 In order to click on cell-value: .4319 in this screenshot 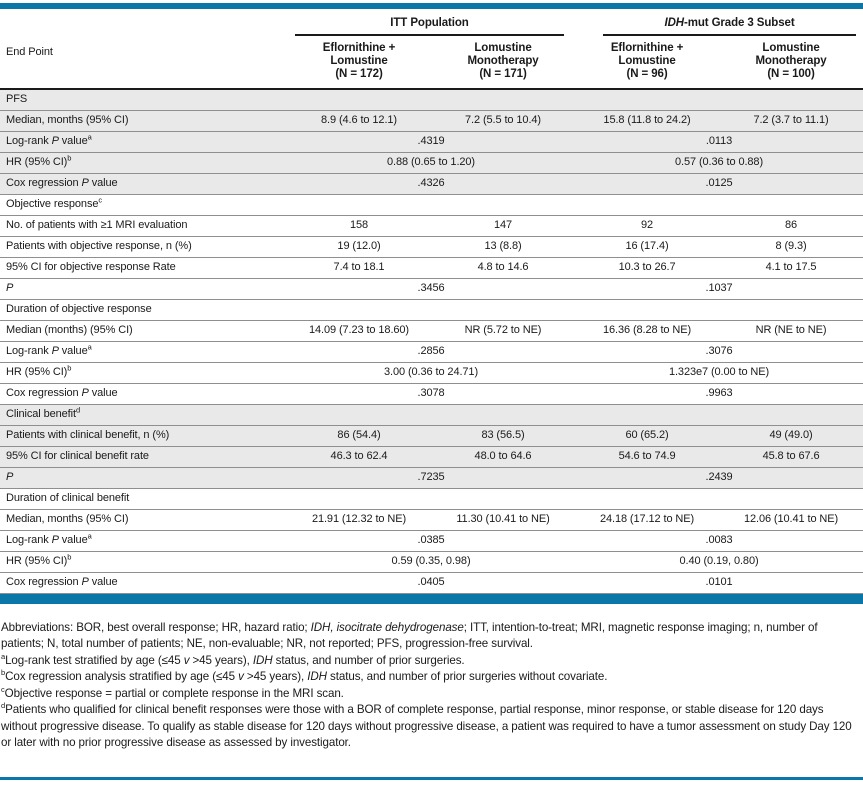, I will do `click(431, 141)`.